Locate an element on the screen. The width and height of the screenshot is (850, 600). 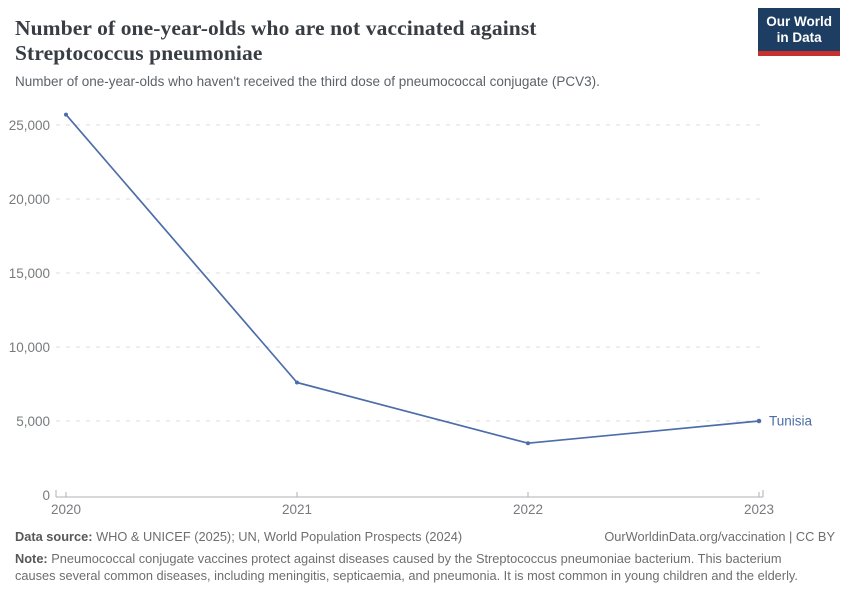
series-end-label: Tunisia is located at coordinates (791, 421).